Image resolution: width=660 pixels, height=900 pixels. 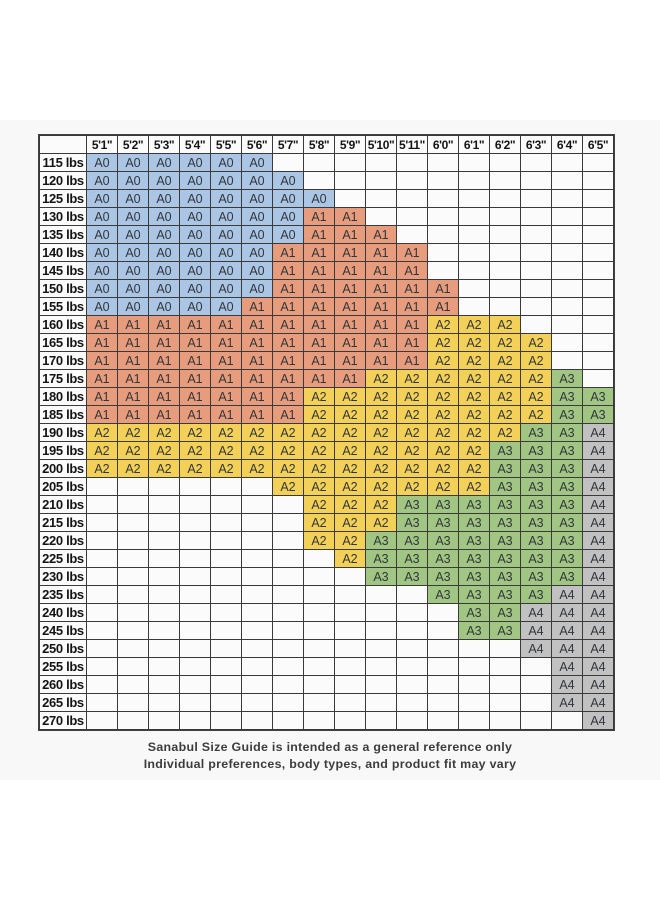 What do you see at coordinates (326, 378) in the screenshot?
I see `table-row: 175 lbs A1 A1 A1 A1 A1 A1 A1 A1 A1 A2 A2 A2 A2 A2 A2 A3` at bounding box center [326, 378].